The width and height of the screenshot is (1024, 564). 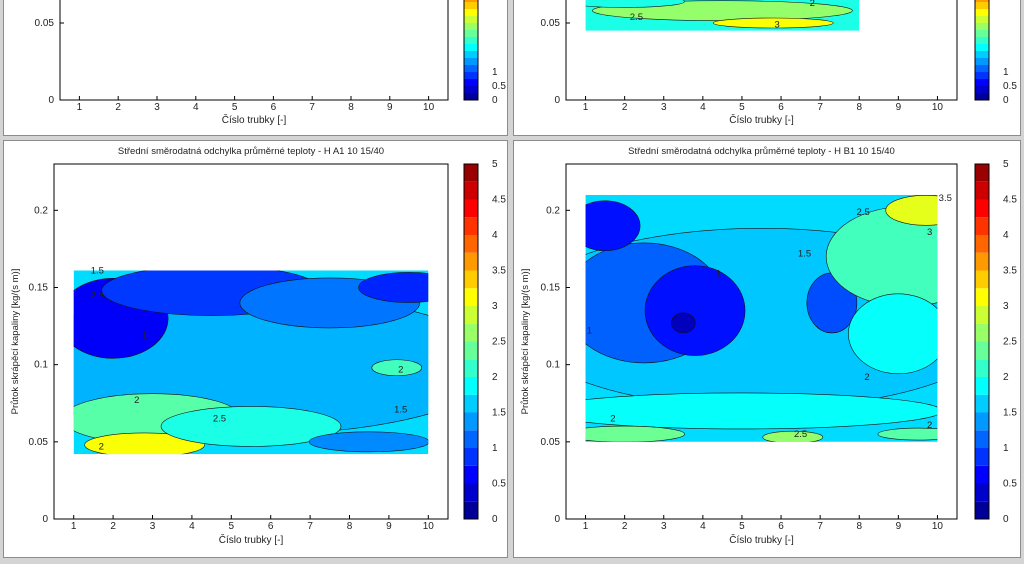 What do you see at coordinates (499, 200) in the screenshot?
I see `colorbar-tick-label: 4.5` at bounding box center [499, 200].